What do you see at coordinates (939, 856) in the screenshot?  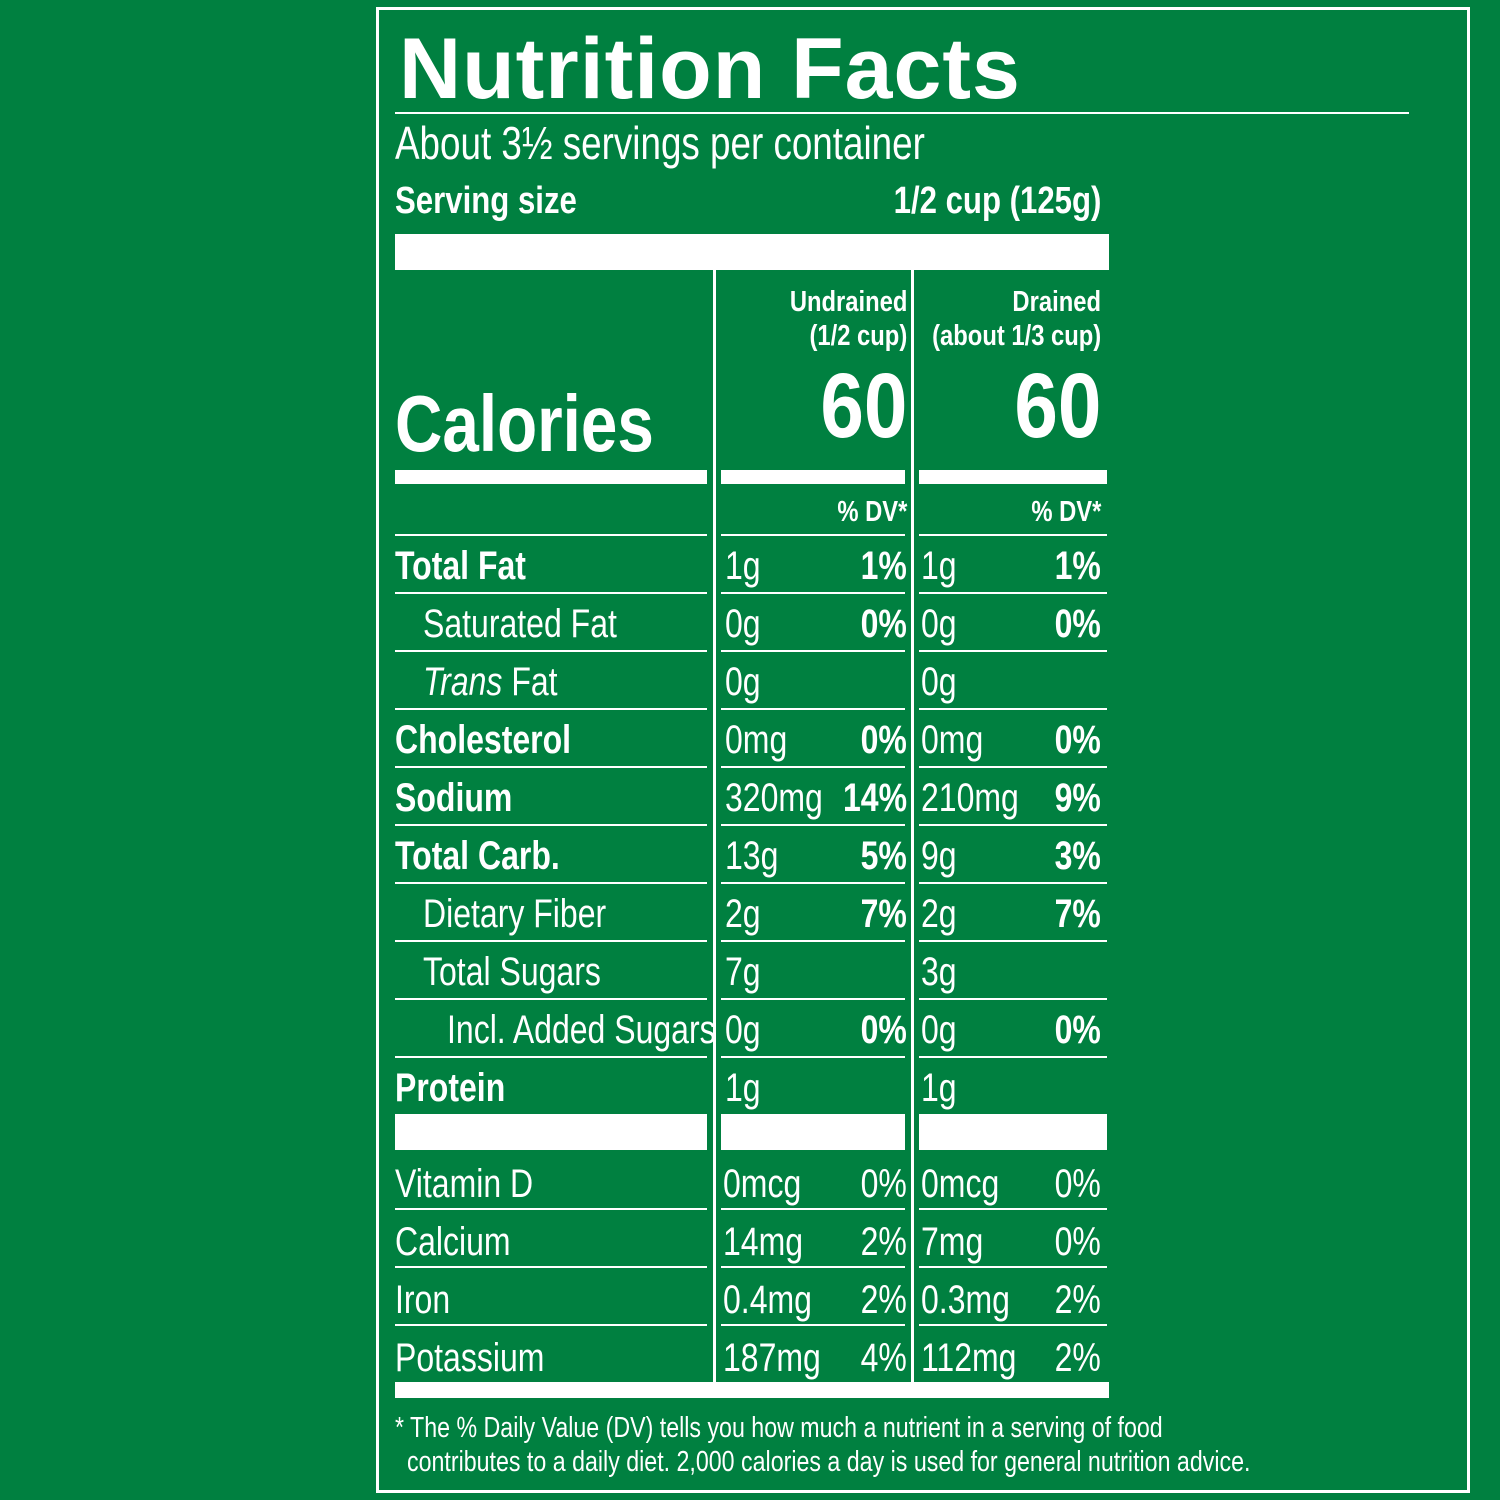 I see `drained-amount: 9g` at bounding box center [939, 856].